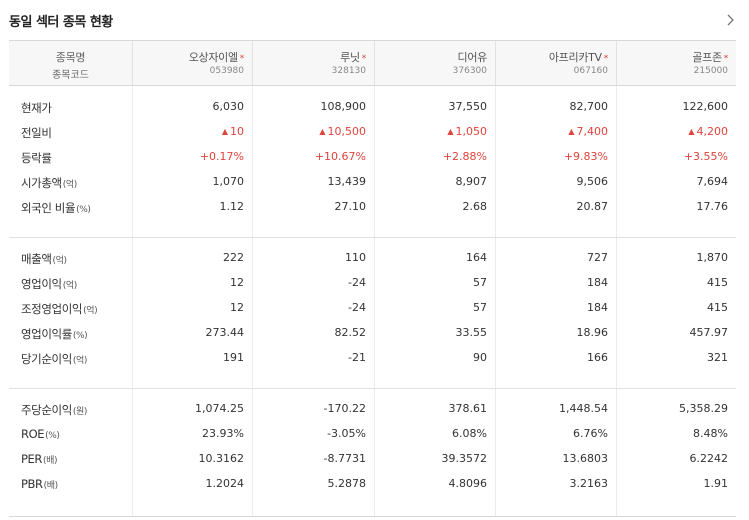  I want to click on row-value-text: -3.05%, so click(346, 433).